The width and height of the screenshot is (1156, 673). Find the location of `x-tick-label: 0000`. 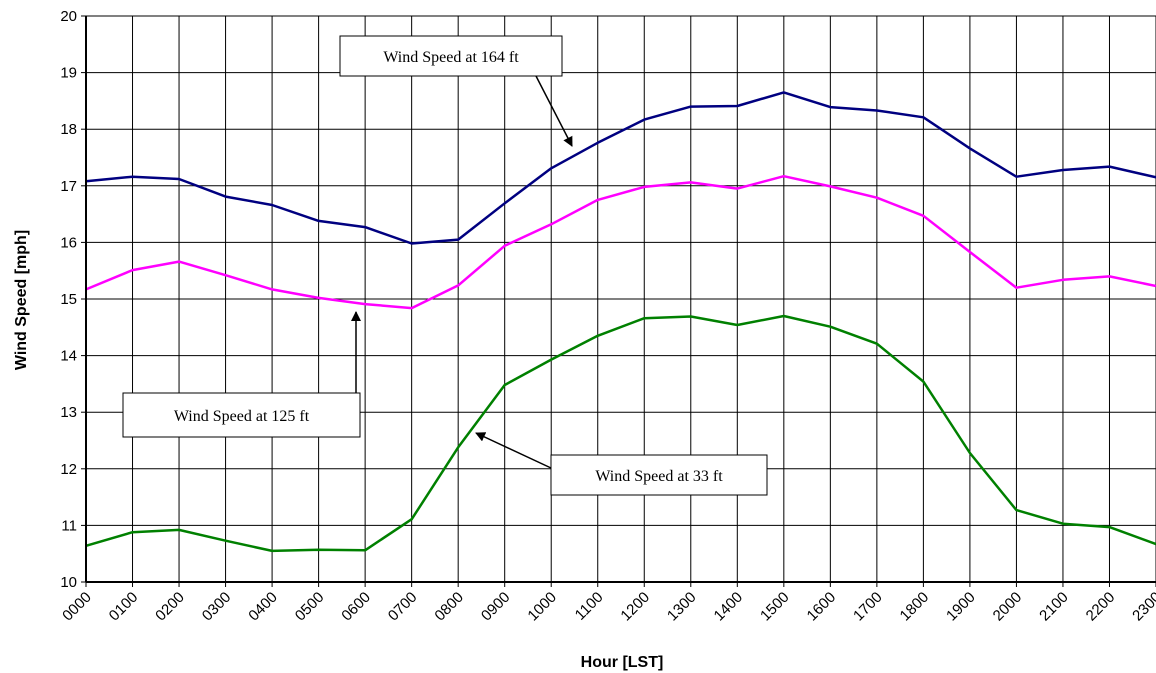

x-tick-label: 0000 is located at coordinates (77, 607).